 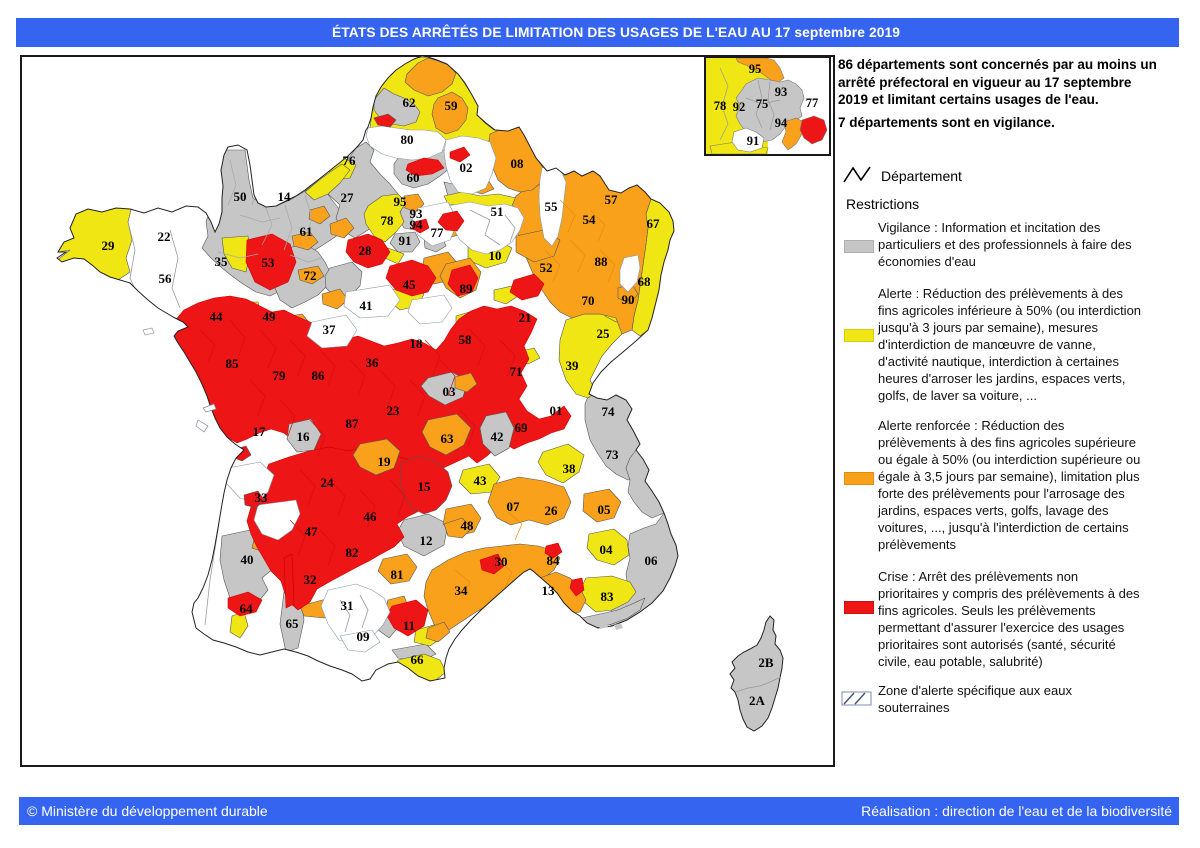 I want to click on svg-text: 17, so click(x=260, y=431).